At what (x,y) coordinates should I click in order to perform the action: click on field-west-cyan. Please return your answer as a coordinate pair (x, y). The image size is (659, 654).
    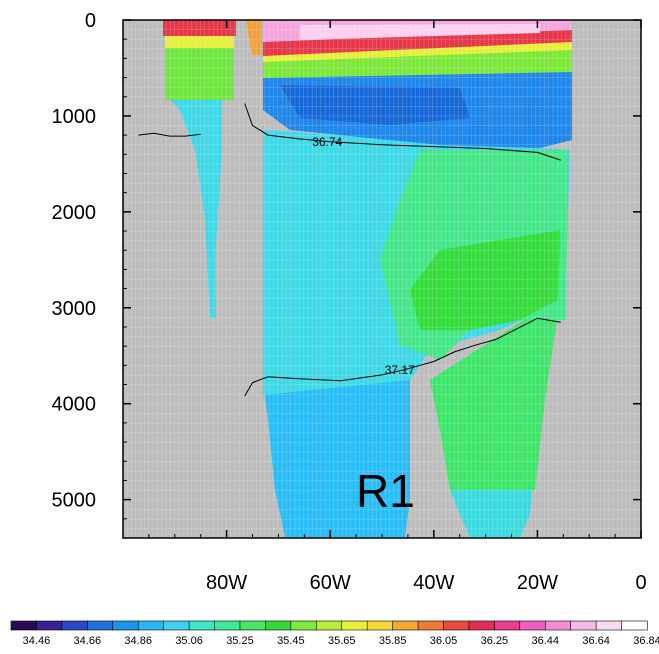
    Looking at the image, I should click on (196, 209).